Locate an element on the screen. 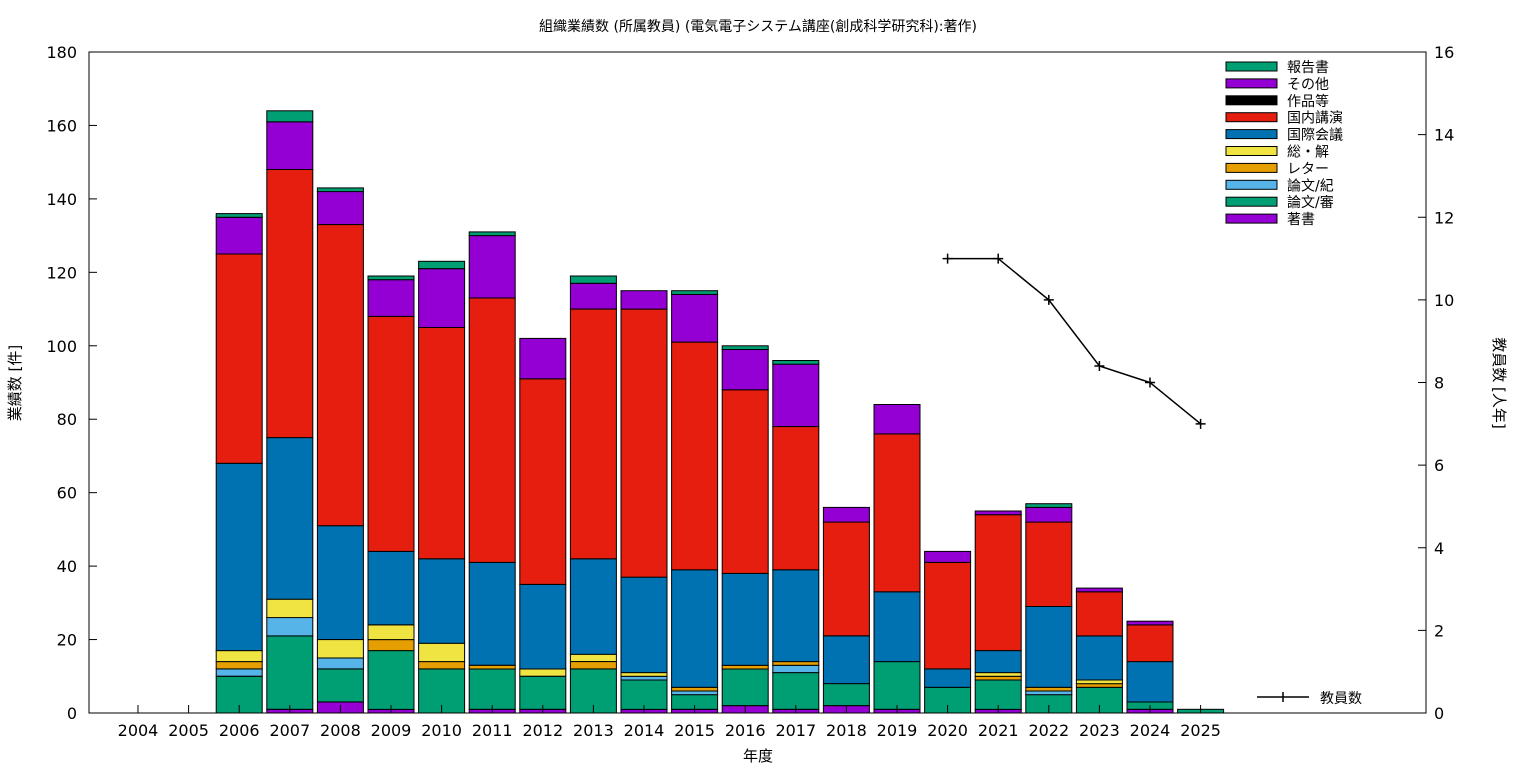 The height and width of the screenshot is (768, 1536). x-tick-label: 2023 is located at coordinates (1099, 730).